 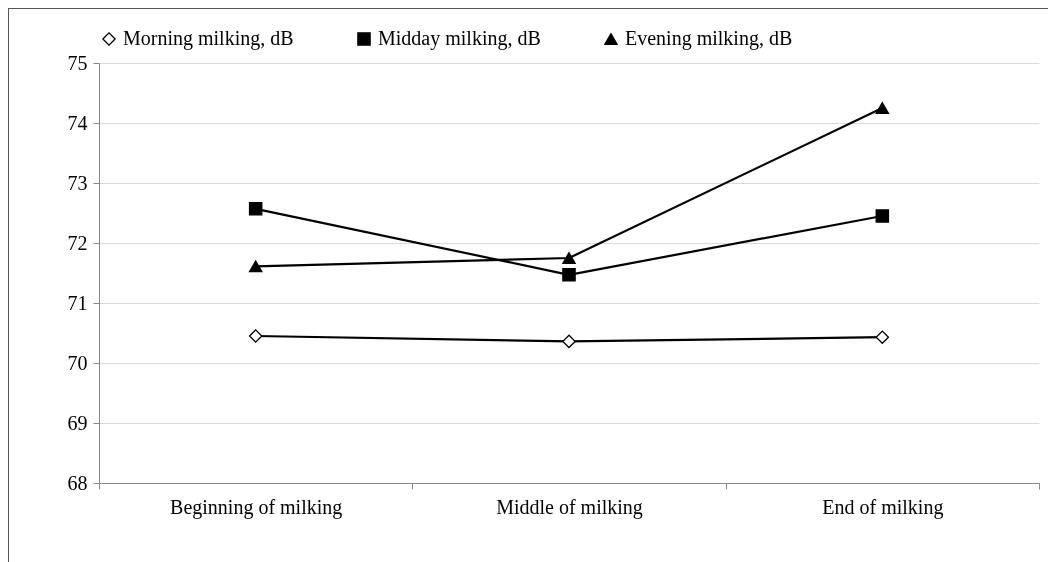 What do you see at coordinates (883, 507) in the screenshot?
I see `x-tick-label: End of milking` at bounding box center [883, 507].